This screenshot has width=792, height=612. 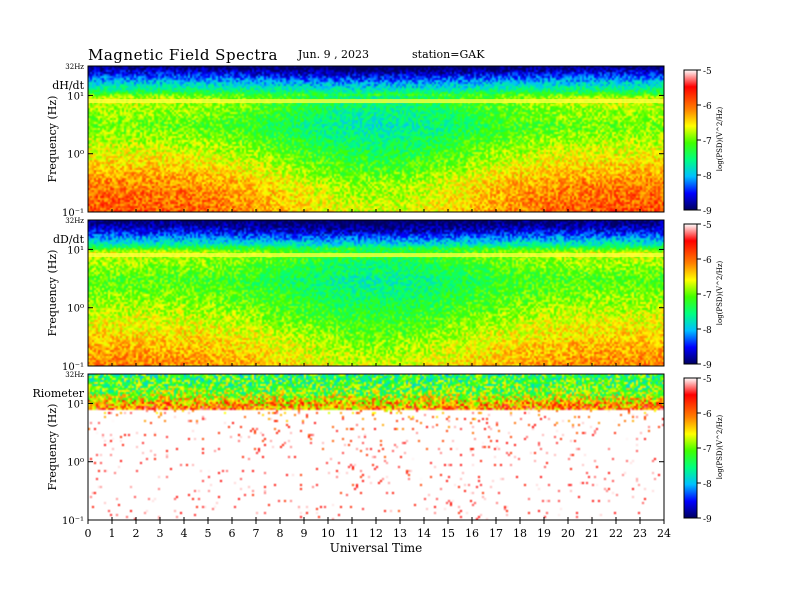 What do you see at coordinates (568, 533) in the screenshot?
I see `x-tick-label: 20` at bounding box center [568, 533].